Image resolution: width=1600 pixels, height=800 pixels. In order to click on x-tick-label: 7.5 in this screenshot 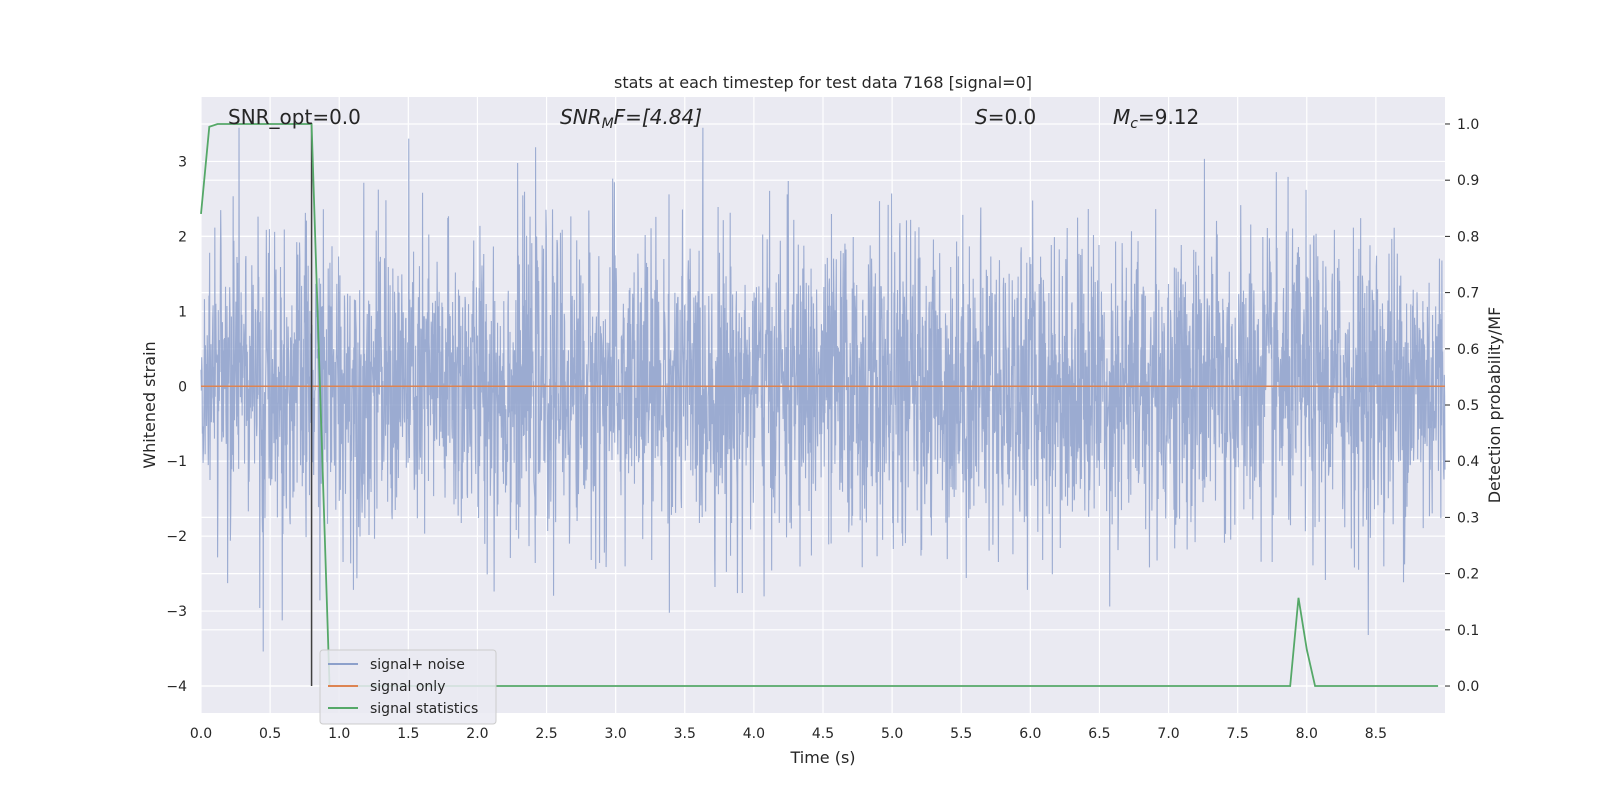, I will do `click(1238, 734)`.